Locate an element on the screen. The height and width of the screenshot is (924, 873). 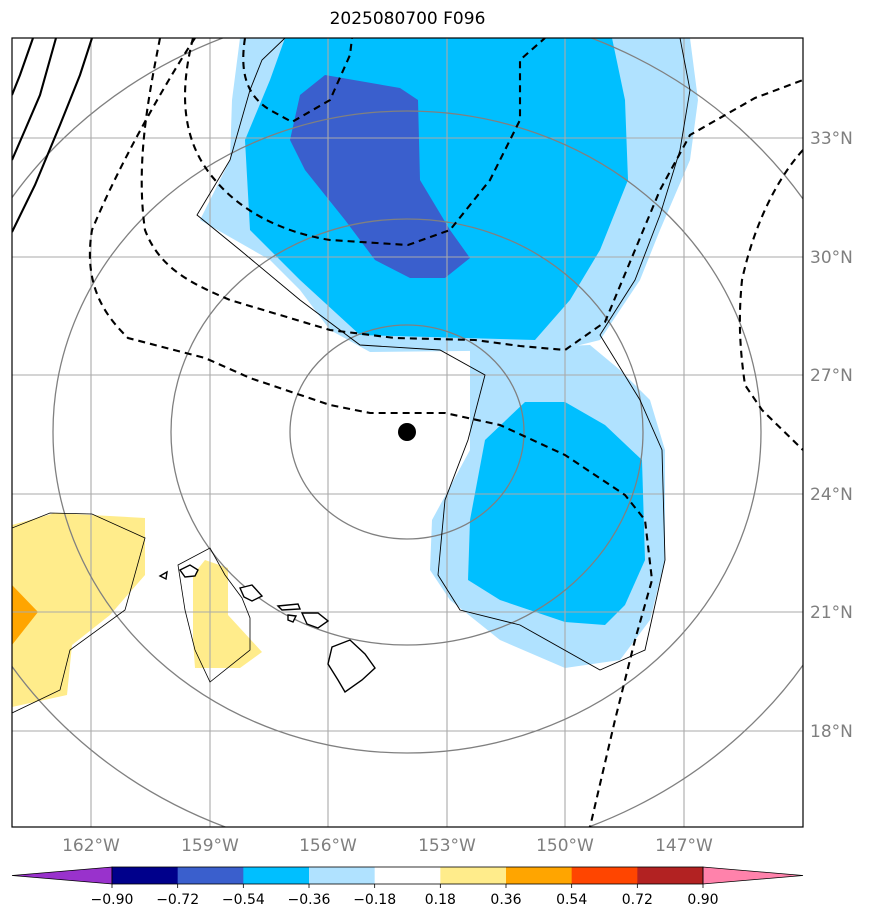
storm-center-marker is located at coordinates (407, 432).